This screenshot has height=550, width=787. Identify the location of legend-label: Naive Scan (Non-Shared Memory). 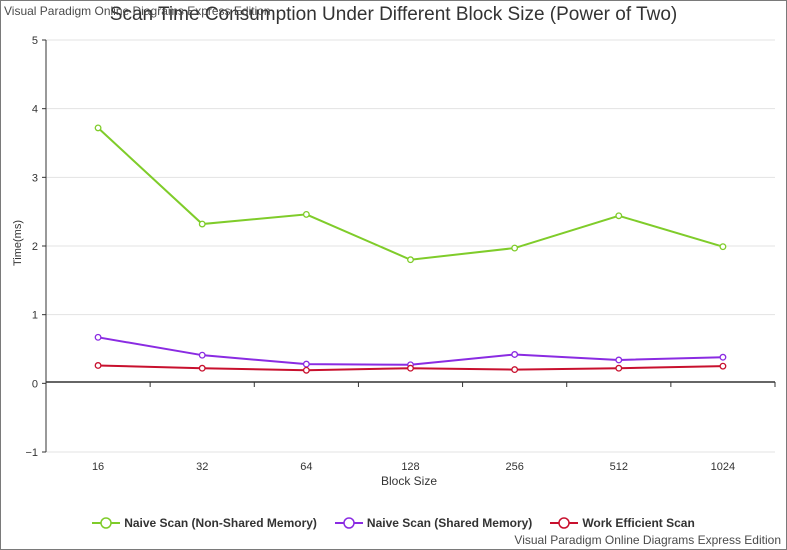
(220, 523).